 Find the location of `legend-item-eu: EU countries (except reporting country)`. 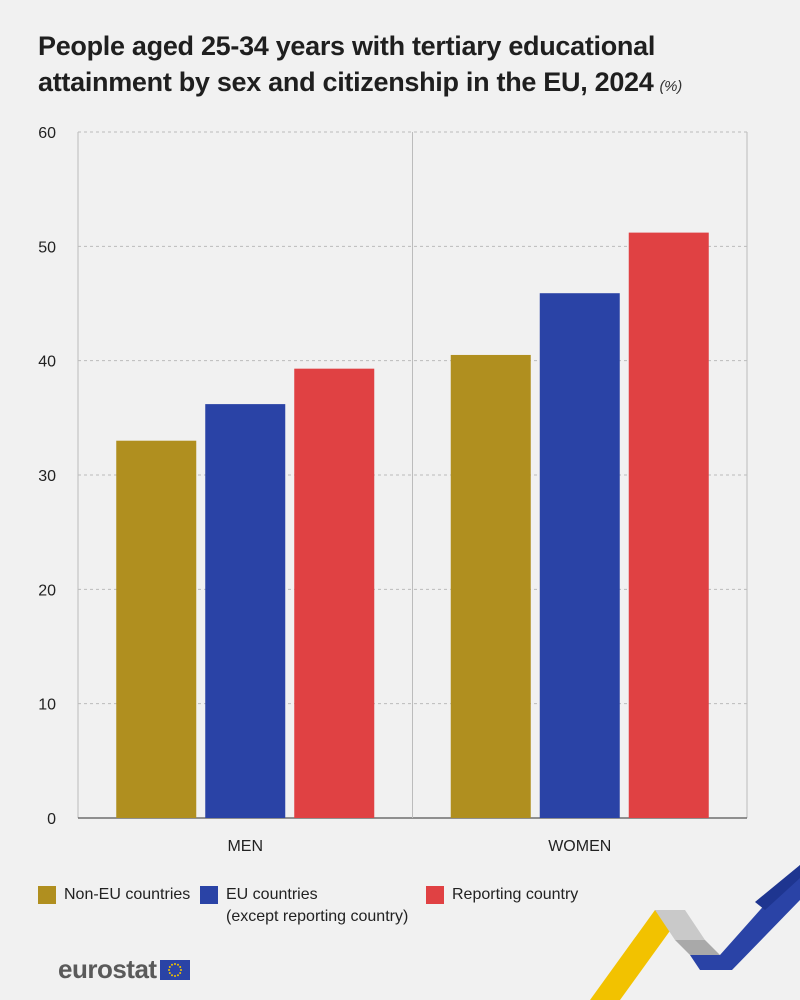

legend-item-eu: EU countries (except reporting country) is located at coordinates (304, 906).